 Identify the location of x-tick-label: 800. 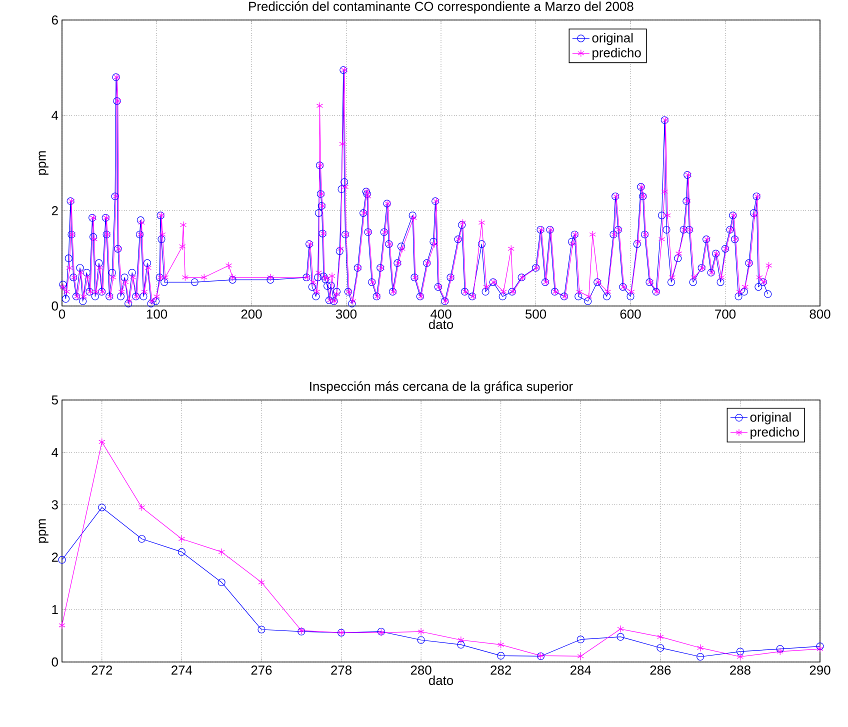
(820, 314).